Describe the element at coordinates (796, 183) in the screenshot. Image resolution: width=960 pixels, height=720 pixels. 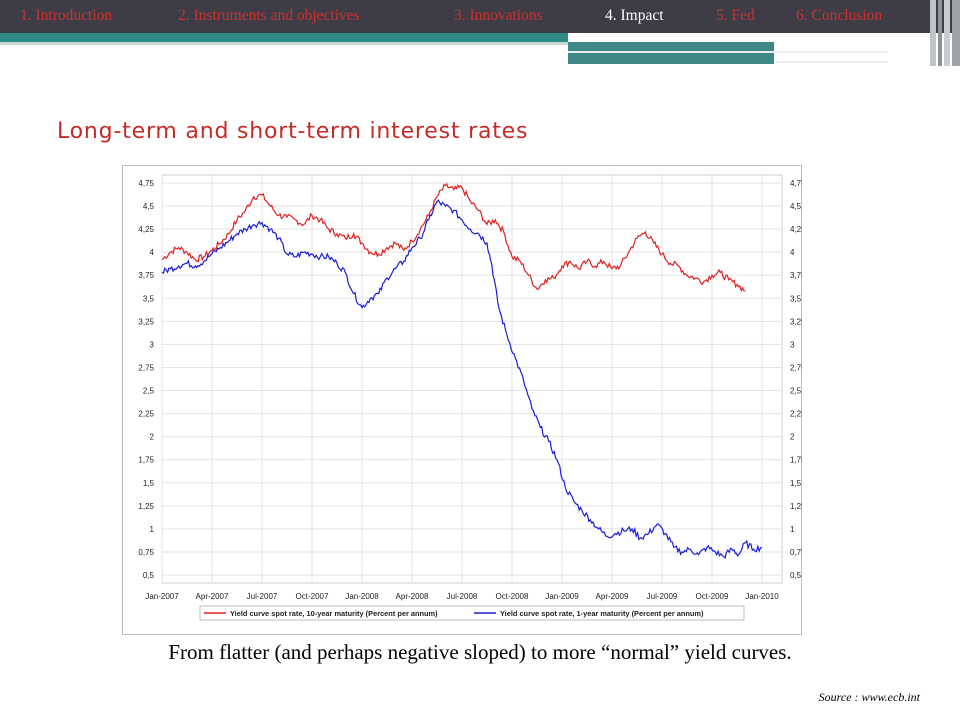
I see `y-tick-label-right: 4,75` at that location.